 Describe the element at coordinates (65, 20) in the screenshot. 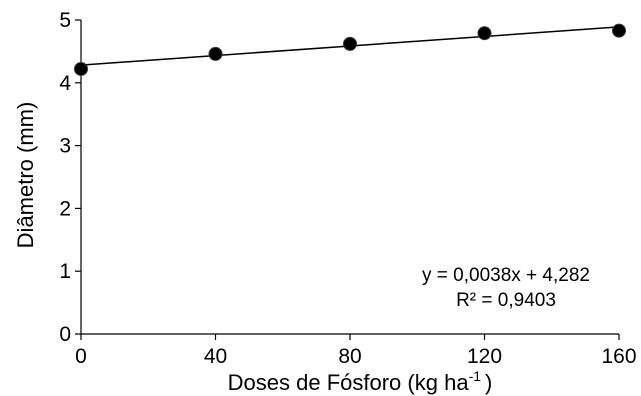

I see `y-tick-label: 5` at that location.